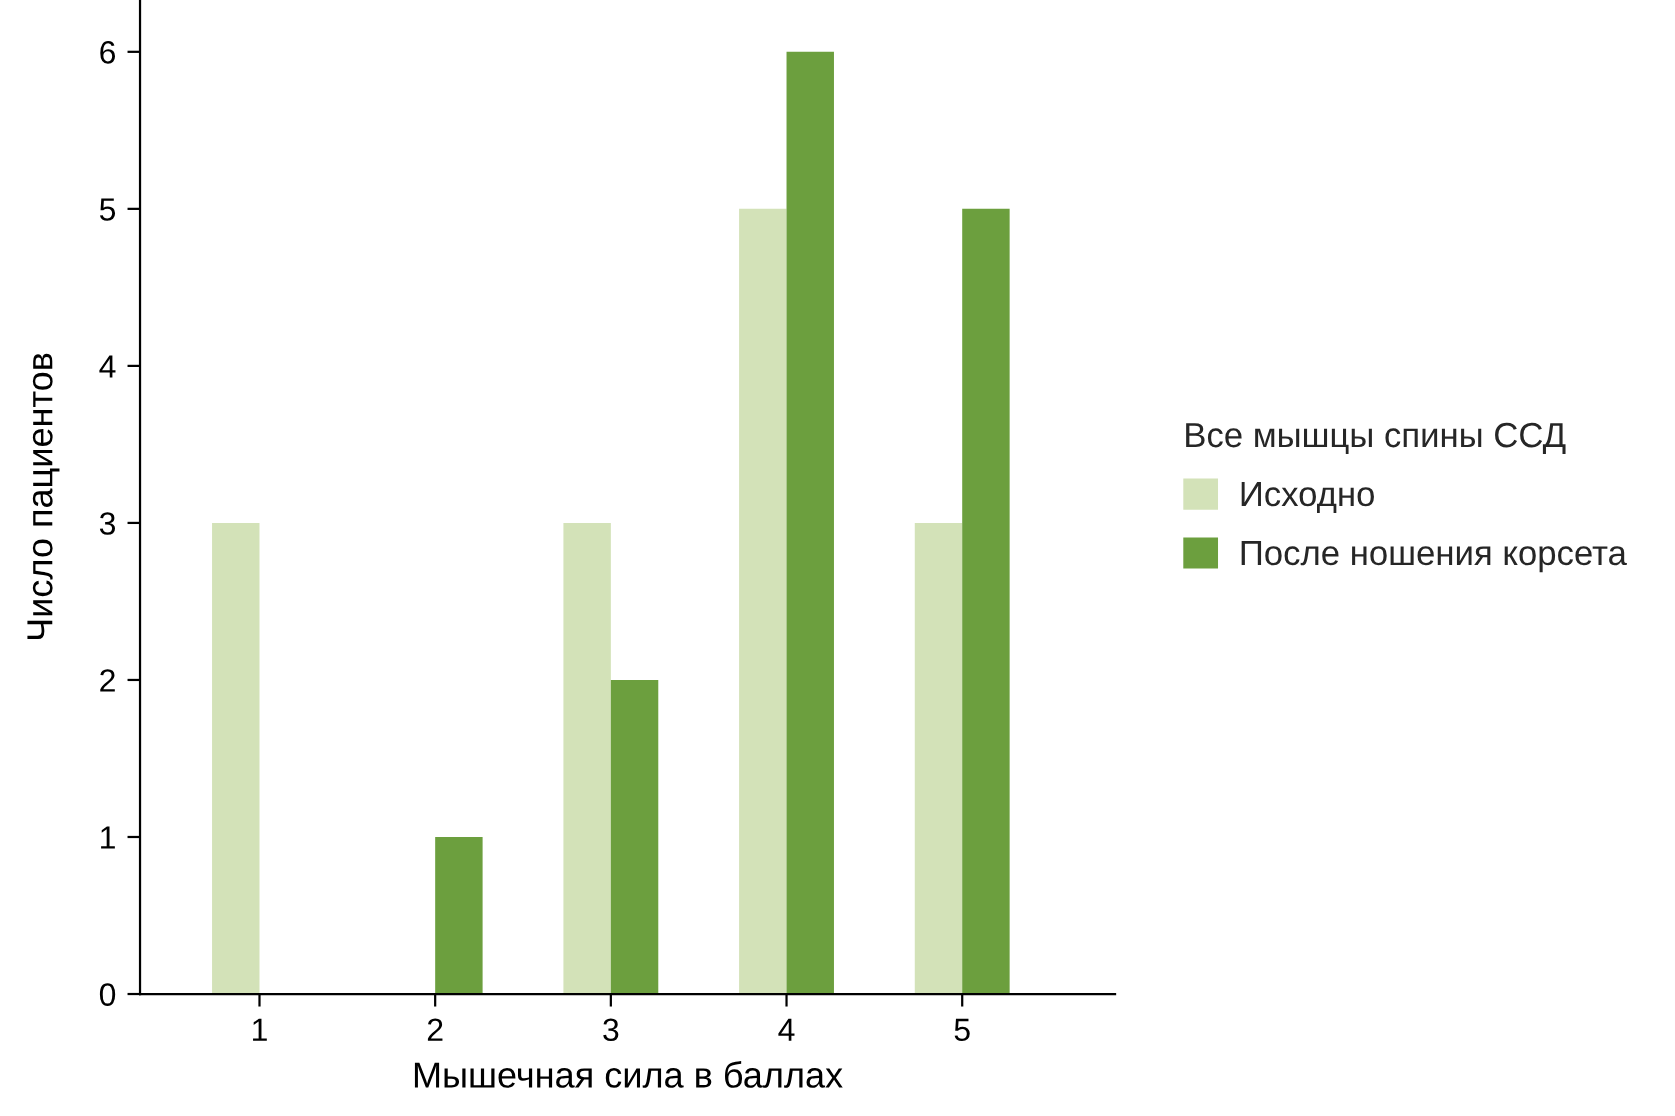 Image resolution: width=1675 pixels, height=1116 pixels. I want to click on x-tick-label: 2, so click(435, 1029).